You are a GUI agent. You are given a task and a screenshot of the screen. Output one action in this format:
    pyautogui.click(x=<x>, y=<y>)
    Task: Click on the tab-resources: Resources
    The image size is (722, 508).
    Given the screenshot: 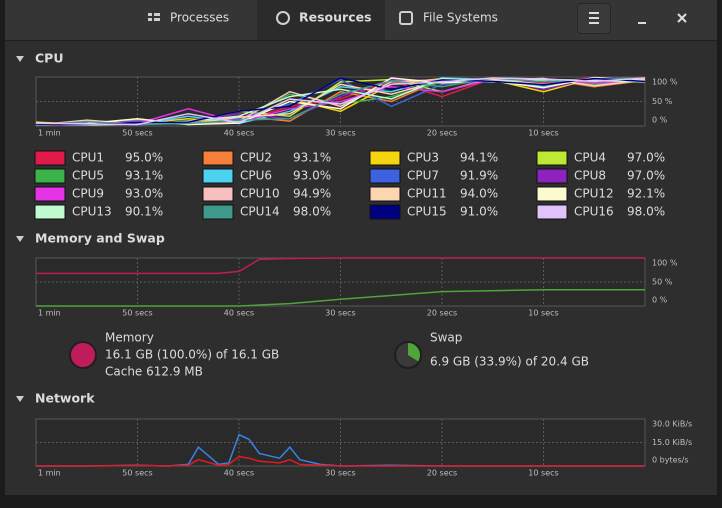 What is the action you would take?
    pyautogui.click(x=335, y=17)
    